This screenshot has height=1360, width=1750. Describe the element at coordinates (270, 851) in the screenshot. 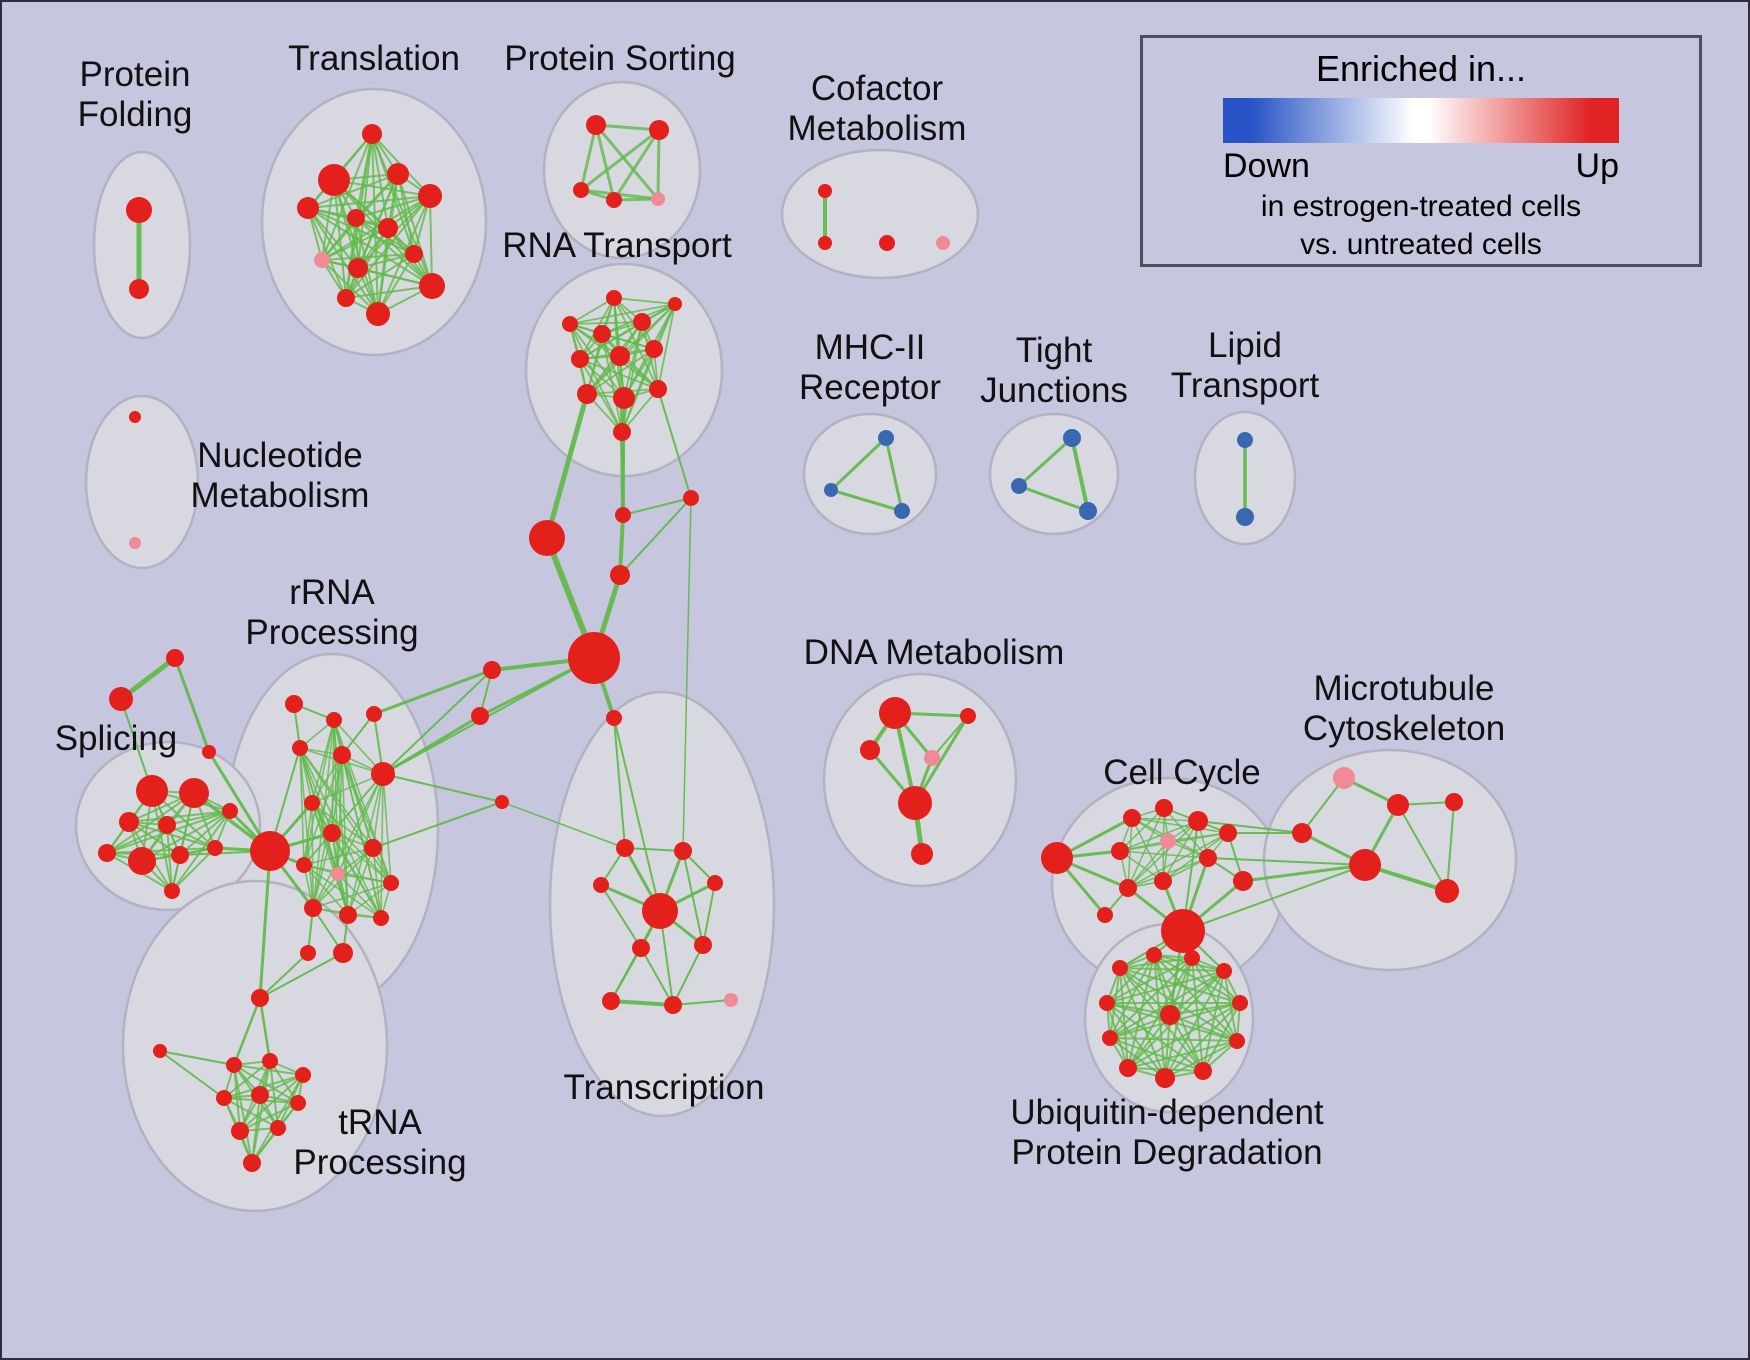

I see `network-node-rr7` at that location.